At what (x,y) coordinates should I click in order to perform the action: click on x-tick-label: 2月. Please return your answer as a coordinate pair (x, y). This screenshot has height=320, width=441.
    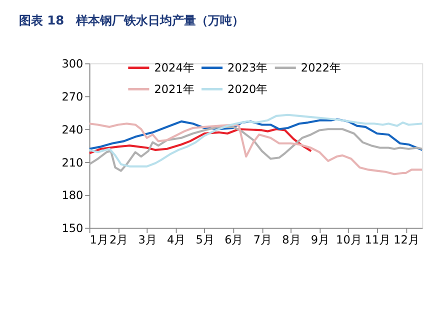
    Looking at the image, I should click on (118, 239).